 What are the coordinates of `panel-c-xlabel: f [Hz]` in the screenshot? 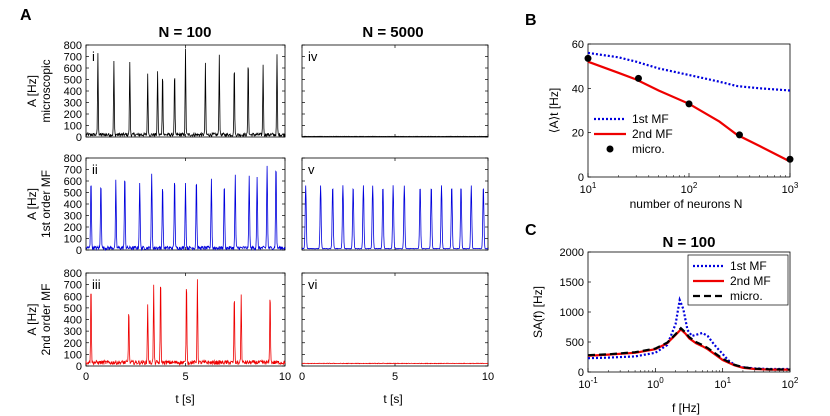 It's located at (686, 408).